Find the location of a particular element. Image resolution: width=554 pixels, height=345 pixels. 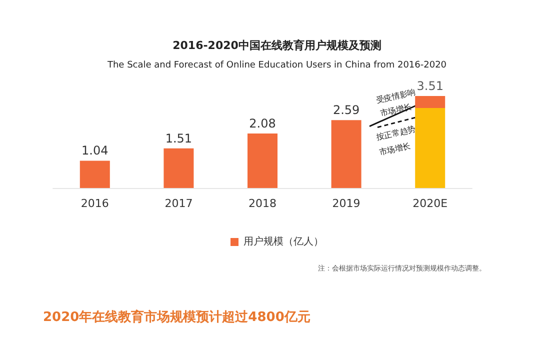

data-label: 2.59 is located at coordinates (346, 110).